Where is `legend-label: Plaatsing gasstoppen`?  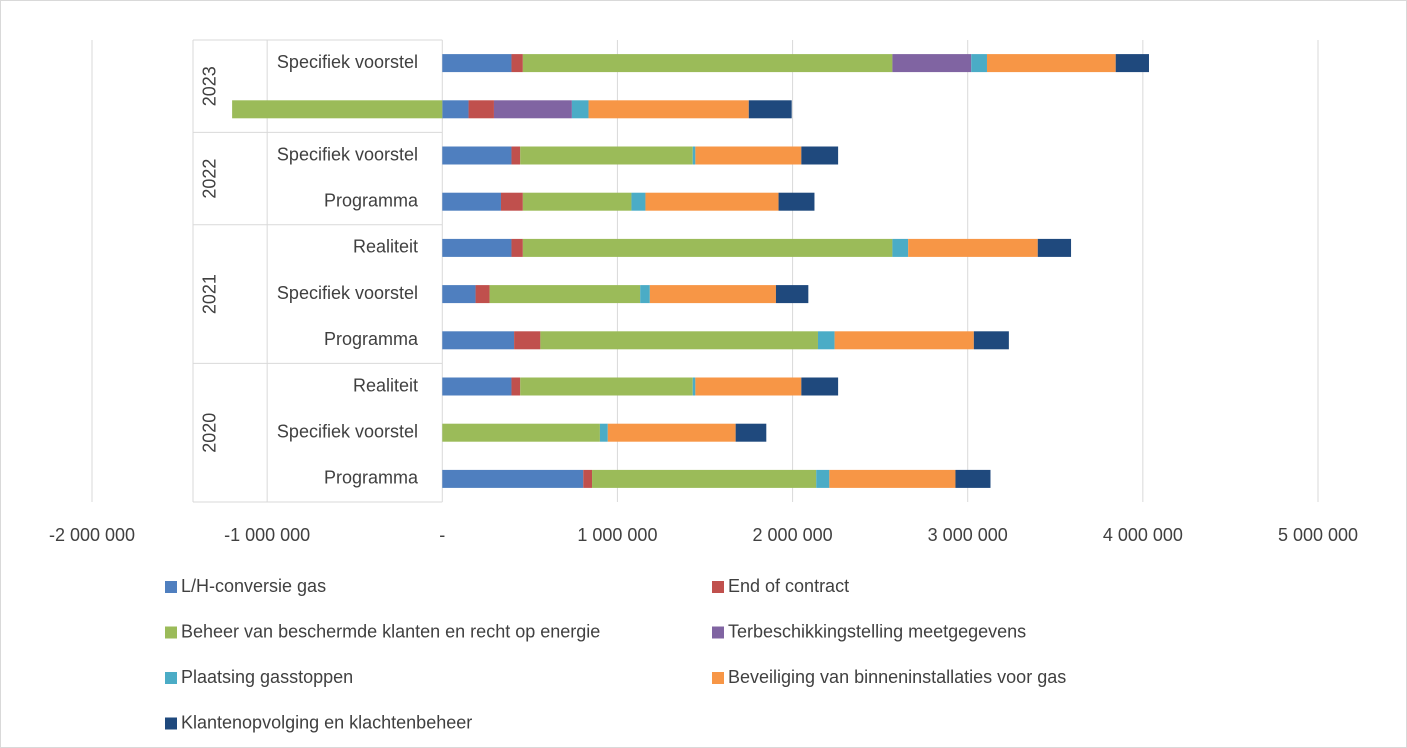
legend-label: Plaatsing gasstoppen is located at coordinates (267, 677).